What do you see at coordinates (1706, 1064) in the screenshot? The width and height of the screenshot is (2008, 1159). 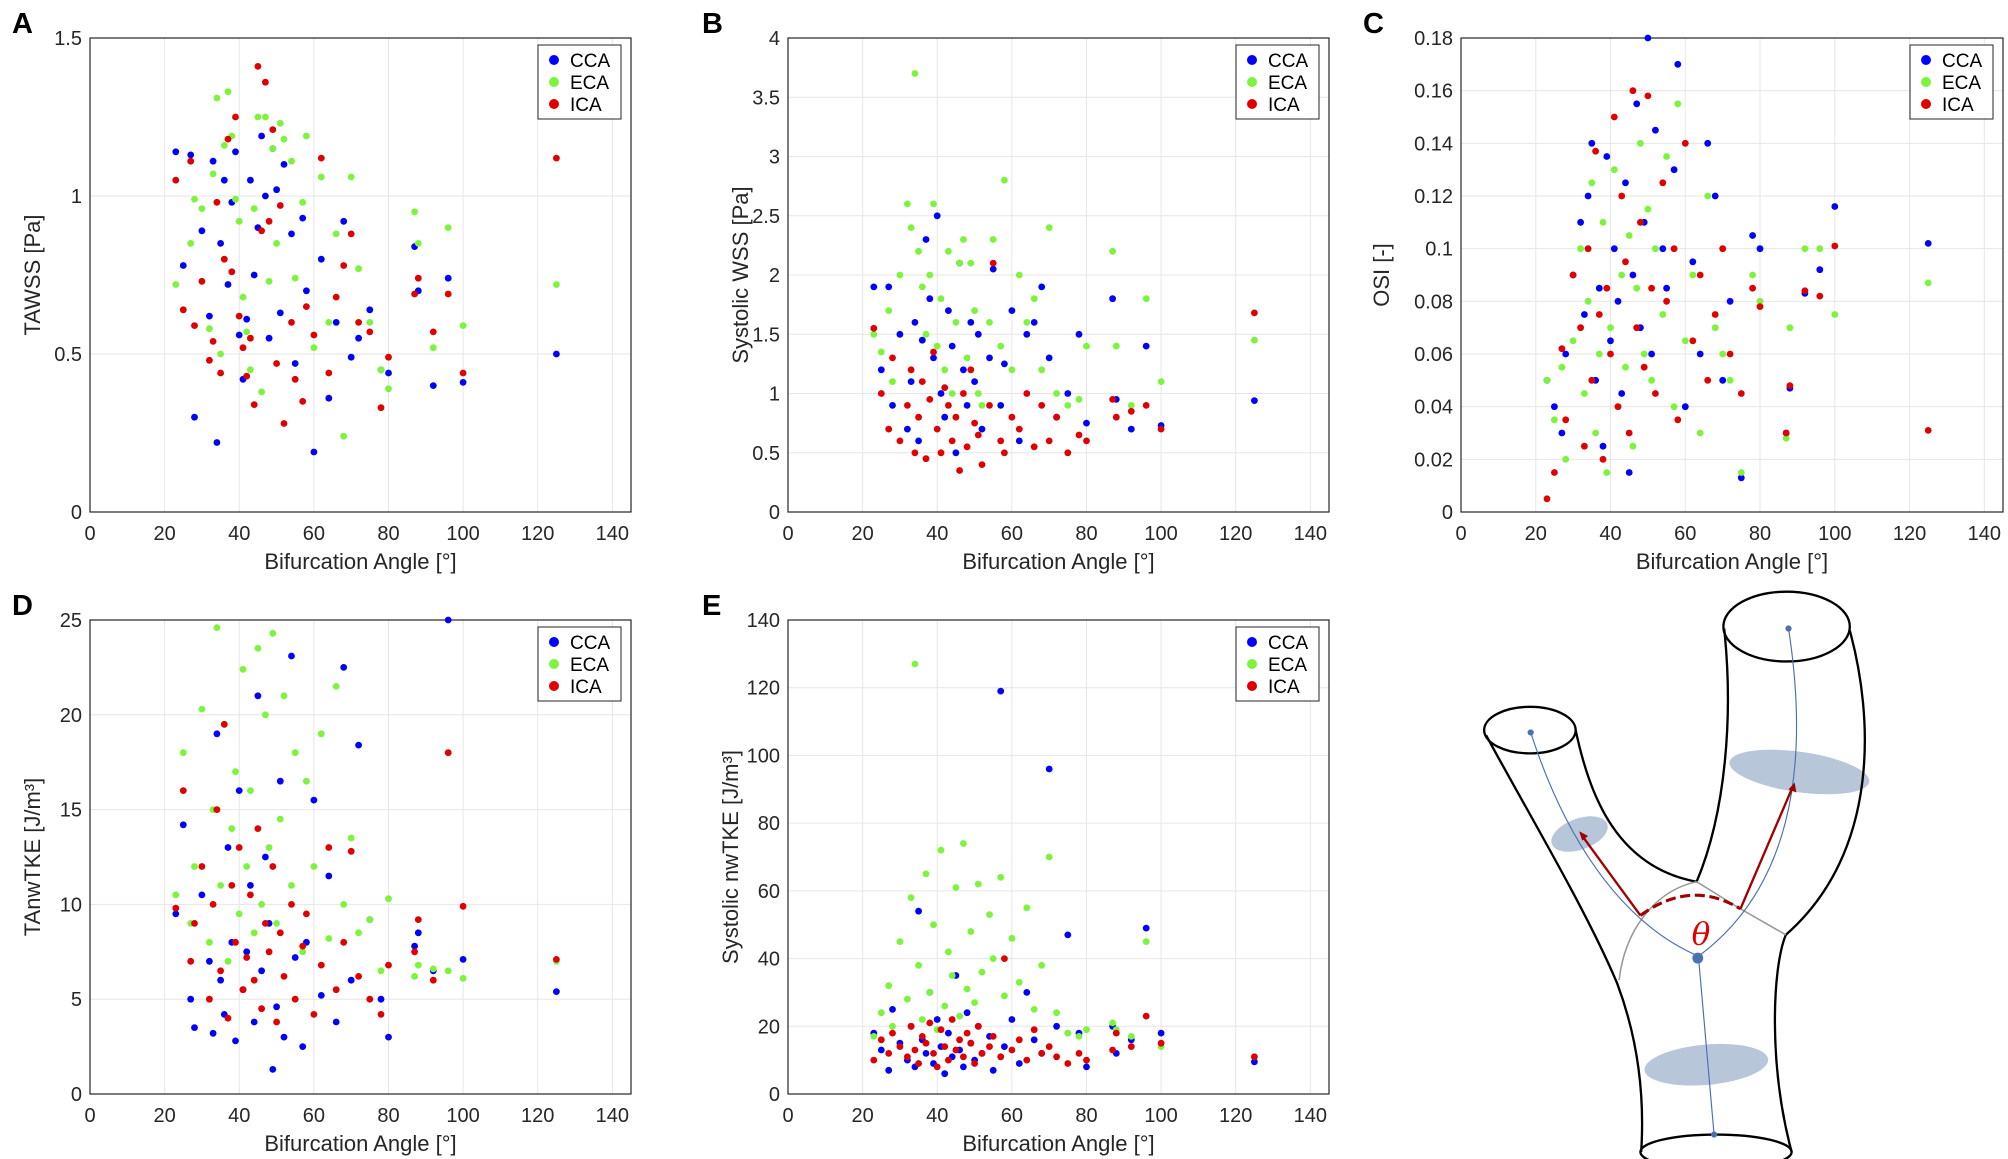 I see `cca-cross-section` at bounding box center [1706, 1064].